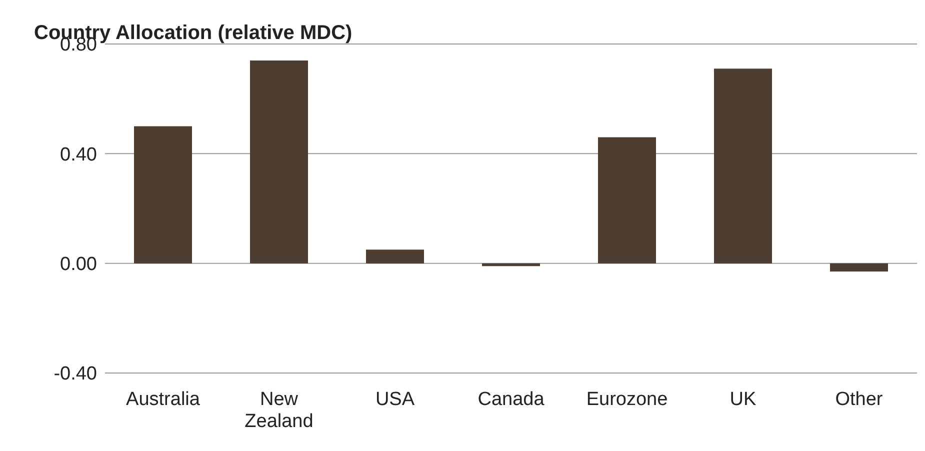  Describe the element at coordinates (78, 155) in the screenshot. I see `y-tick-label: 0.40` at that location.